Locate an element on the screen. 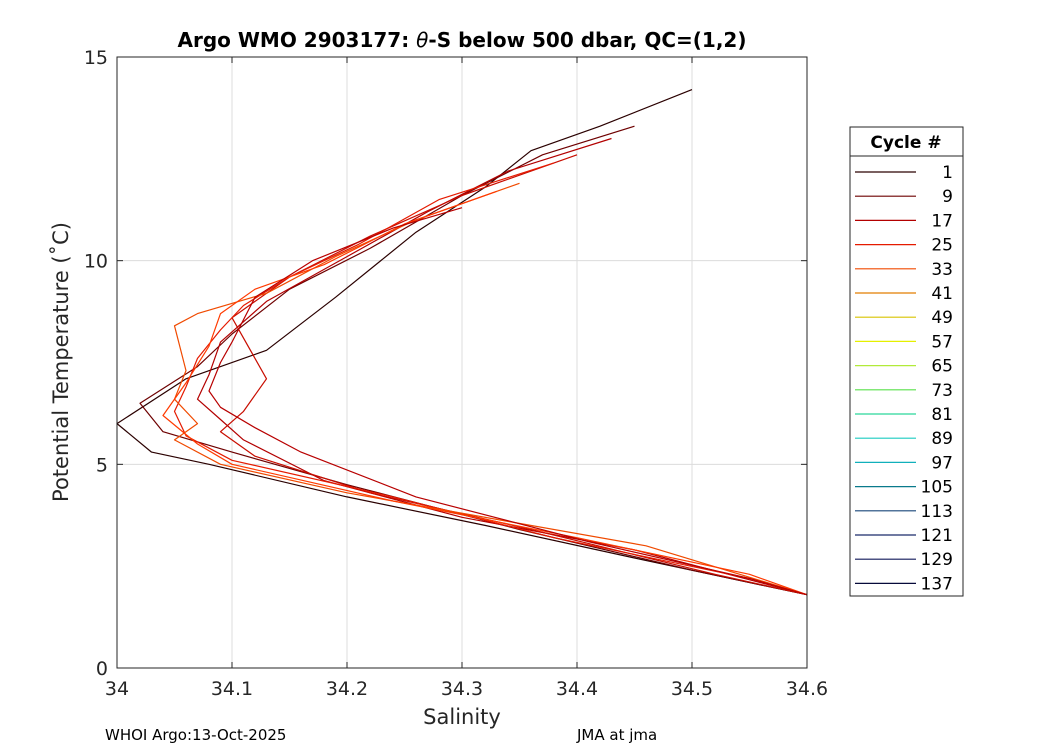  y-tick-label: 5 is located at coordinates (102, 465).